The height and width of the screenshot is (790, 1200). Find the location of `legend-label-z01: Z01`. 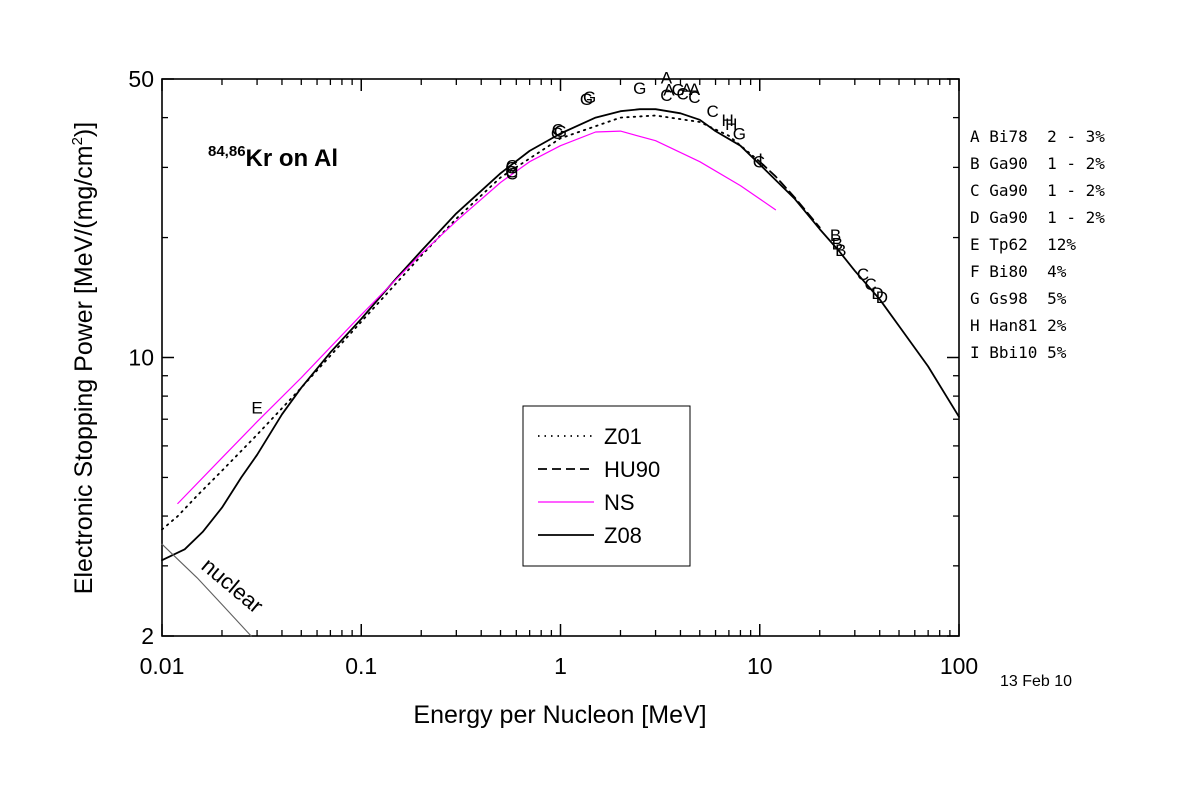

legend-label-z01: Z01 is located at coordinates (623, 436).